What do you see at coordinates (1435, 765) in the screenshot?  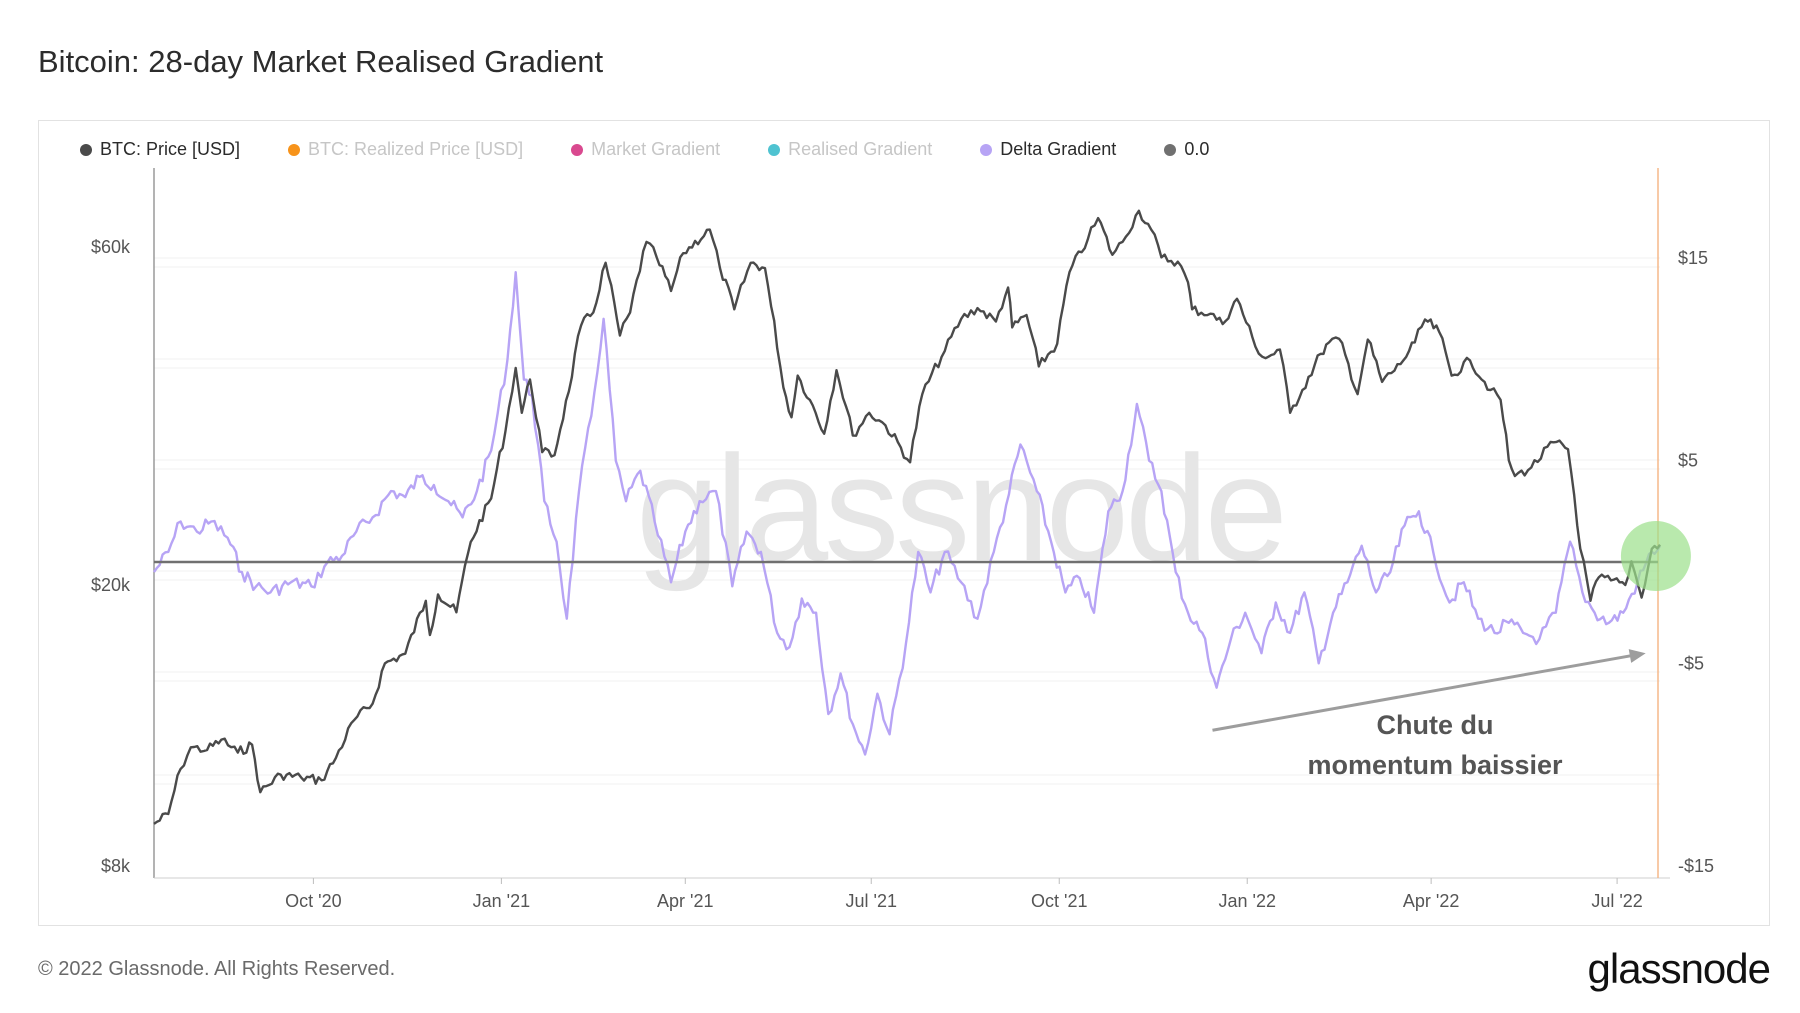 I see `annotation-line-2: momentum baissier` at bounding box center [1435, 765].